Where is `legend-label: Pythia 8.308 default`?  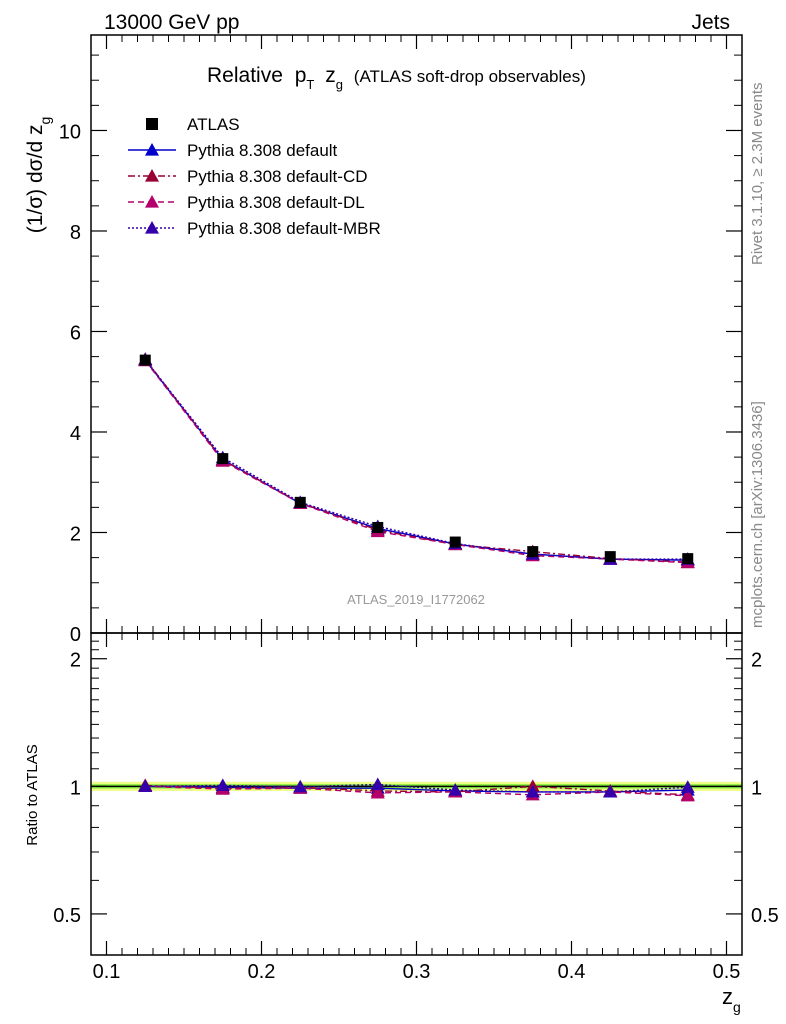
legend-label: Pythia 8.308 default is located at coordinates (262, 150).